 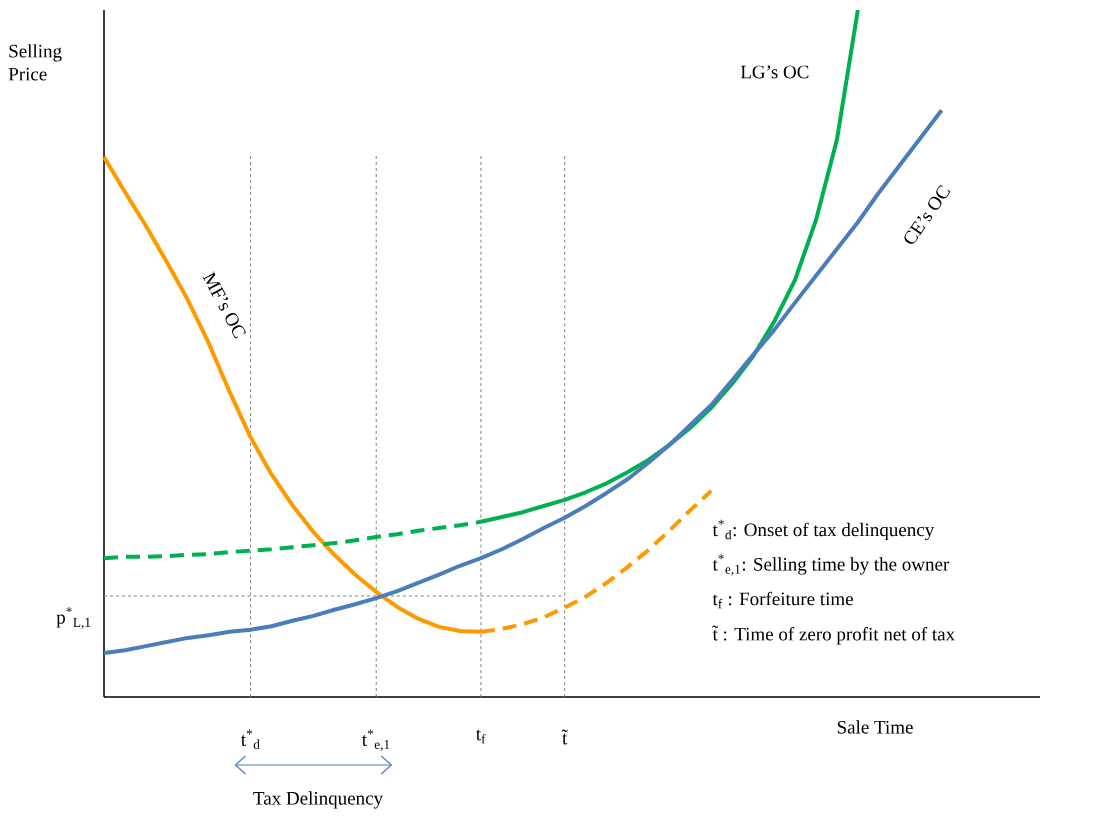 I want to click on x-axis-title: Sale Time, so click(x=875, y=727).